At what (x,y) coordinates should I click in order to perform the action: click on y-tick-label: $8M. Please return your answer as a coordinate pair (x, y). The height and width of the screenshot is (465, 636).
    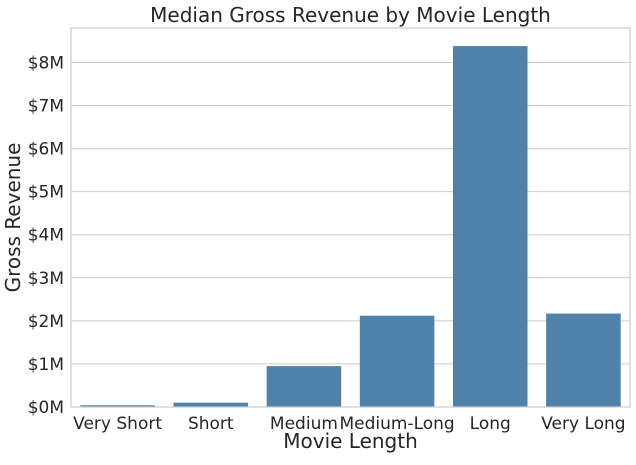
    Looking at the image, I should click on (46, 63).